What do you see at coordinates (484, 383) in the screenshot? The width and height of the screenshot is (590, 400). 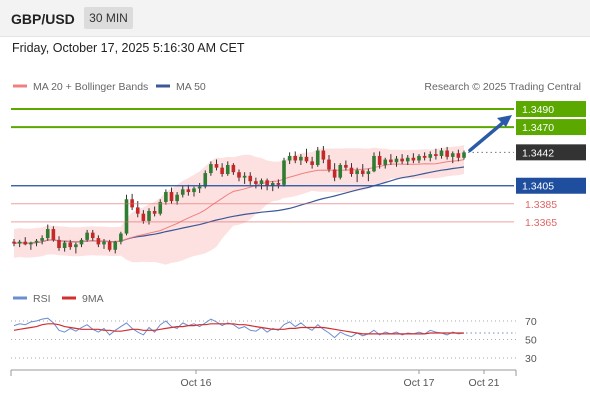 I see `x-tick-label: Oct 21` at bounding box center [484, 383].